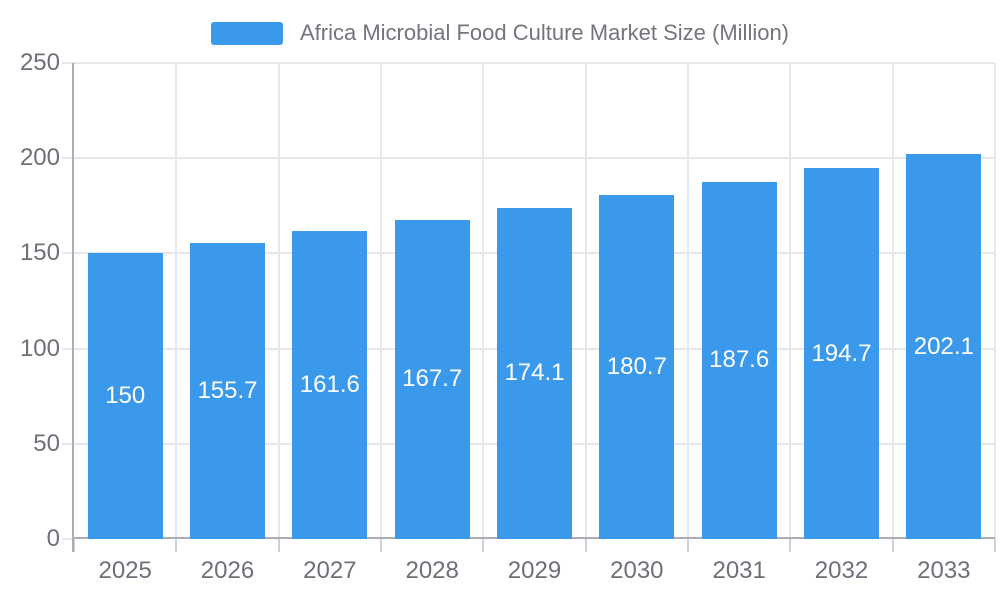  What do you see at coordinates (39, 62) in the screenshot?
I see `y-axis-label: 250` at bounding box center [39, 62].